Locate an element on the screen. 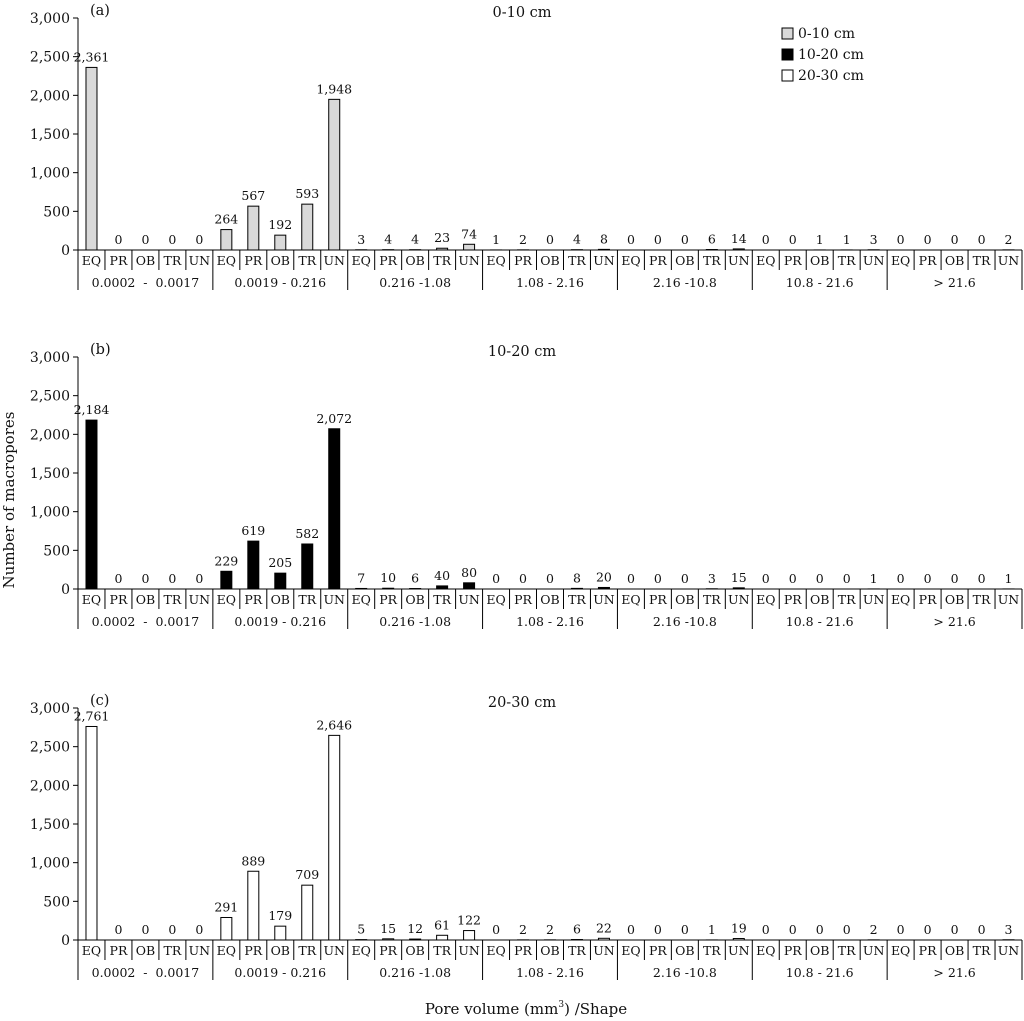  value-label: 567 is located at coordinates (253, 195).